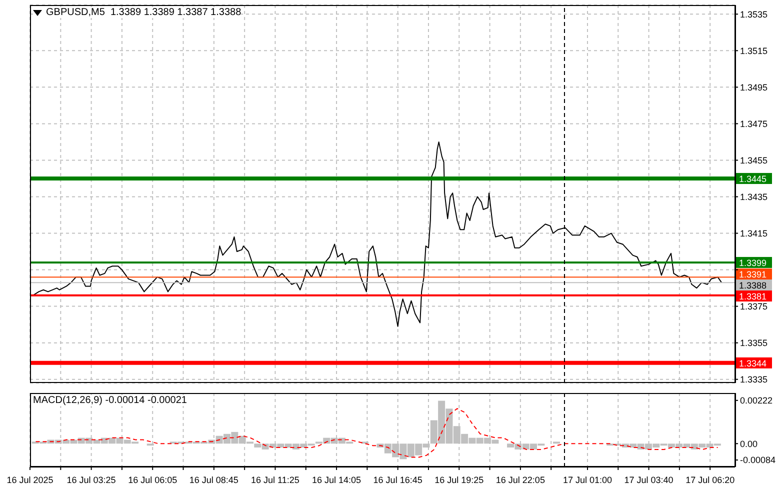 The image size is (781, 489). What do you see at coordinates (459, 480) in the screenshot?
I see `x-tick-label: 16 Jul 19:25` at bounding box center [459, 480].